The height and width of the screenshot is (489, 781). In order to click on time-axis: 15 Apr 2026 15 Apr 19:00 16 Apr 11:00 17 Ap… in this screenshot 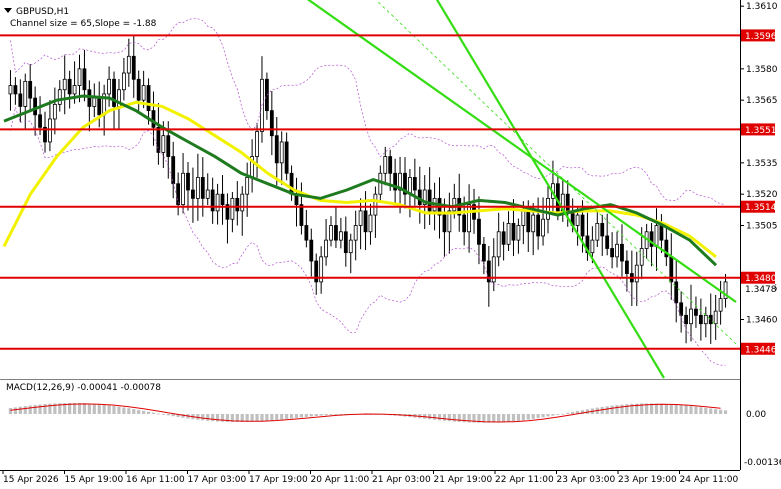, I will do `click(370, 477)`.